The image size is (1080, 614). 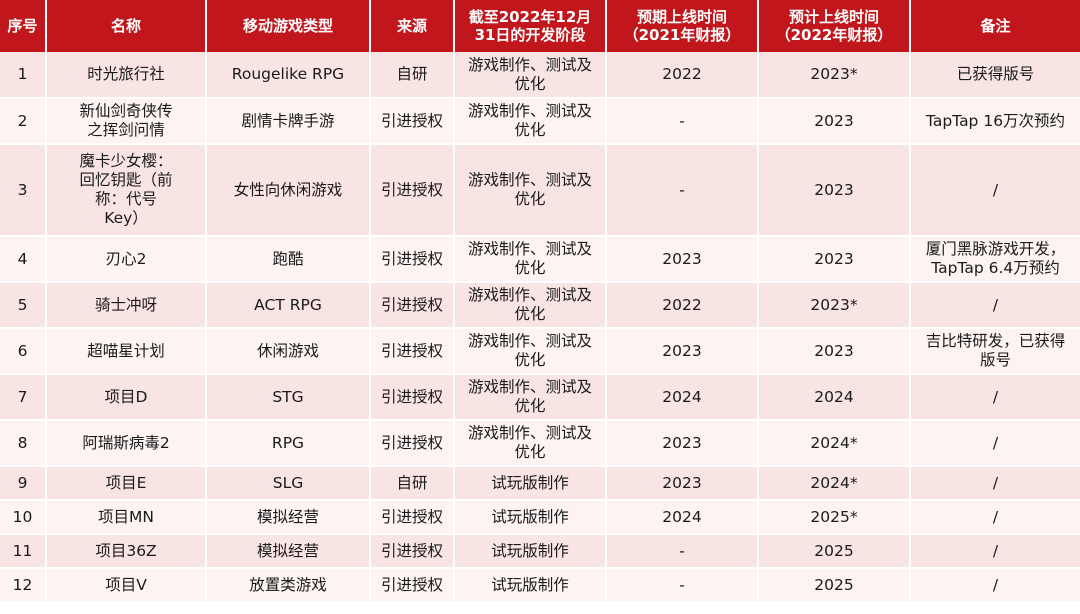 I want to click on cell-text: 11, so click(x=22, y=550).